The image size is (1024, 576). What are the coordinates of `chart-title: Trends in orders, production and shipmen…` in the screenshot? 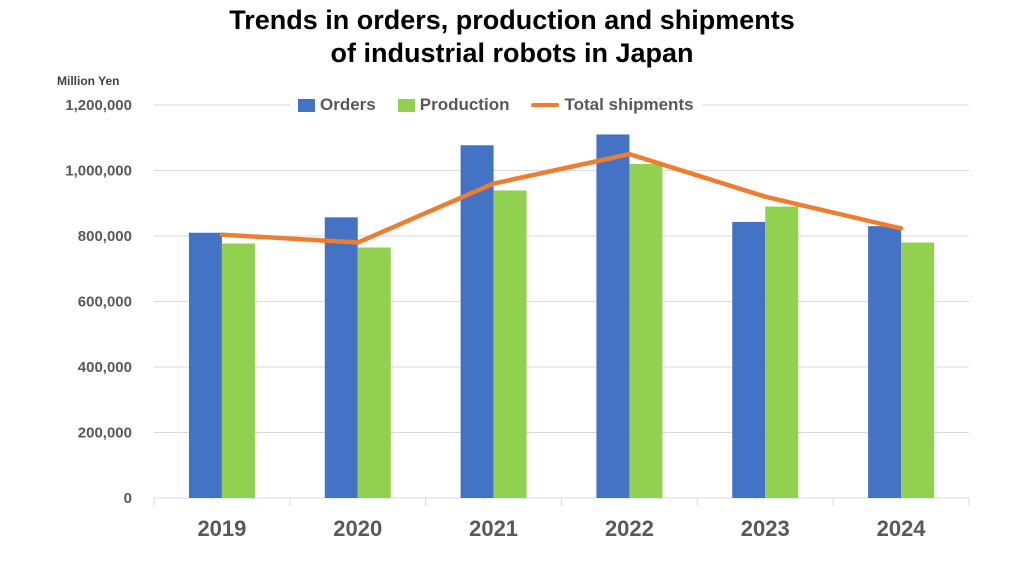 It's located at (512, 37).